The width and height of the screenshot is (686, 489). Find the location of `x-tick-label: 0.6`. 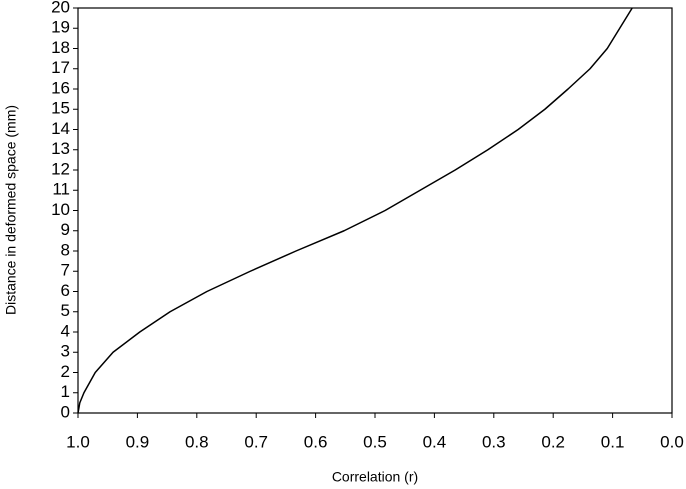

x-tick-label: 0.6 is located at coordinates (316, 441).